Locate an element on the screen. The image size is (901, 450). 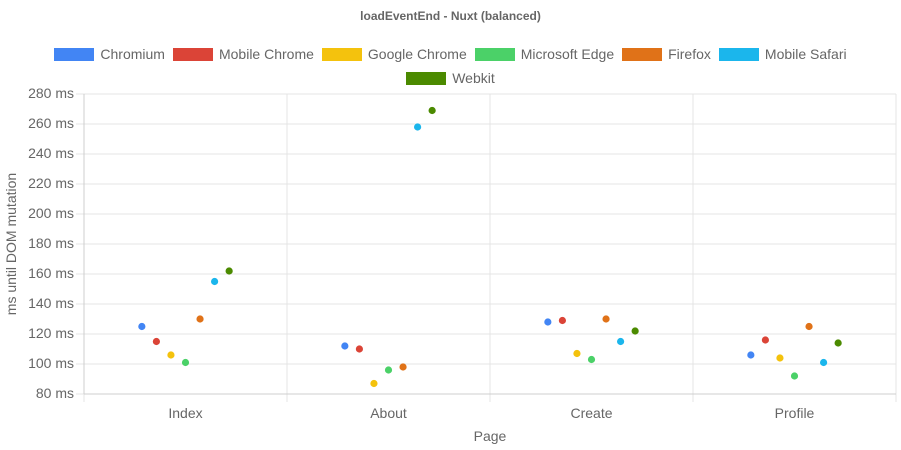
legend-item: Microsoft Edge is located at coordinates (544, 54).